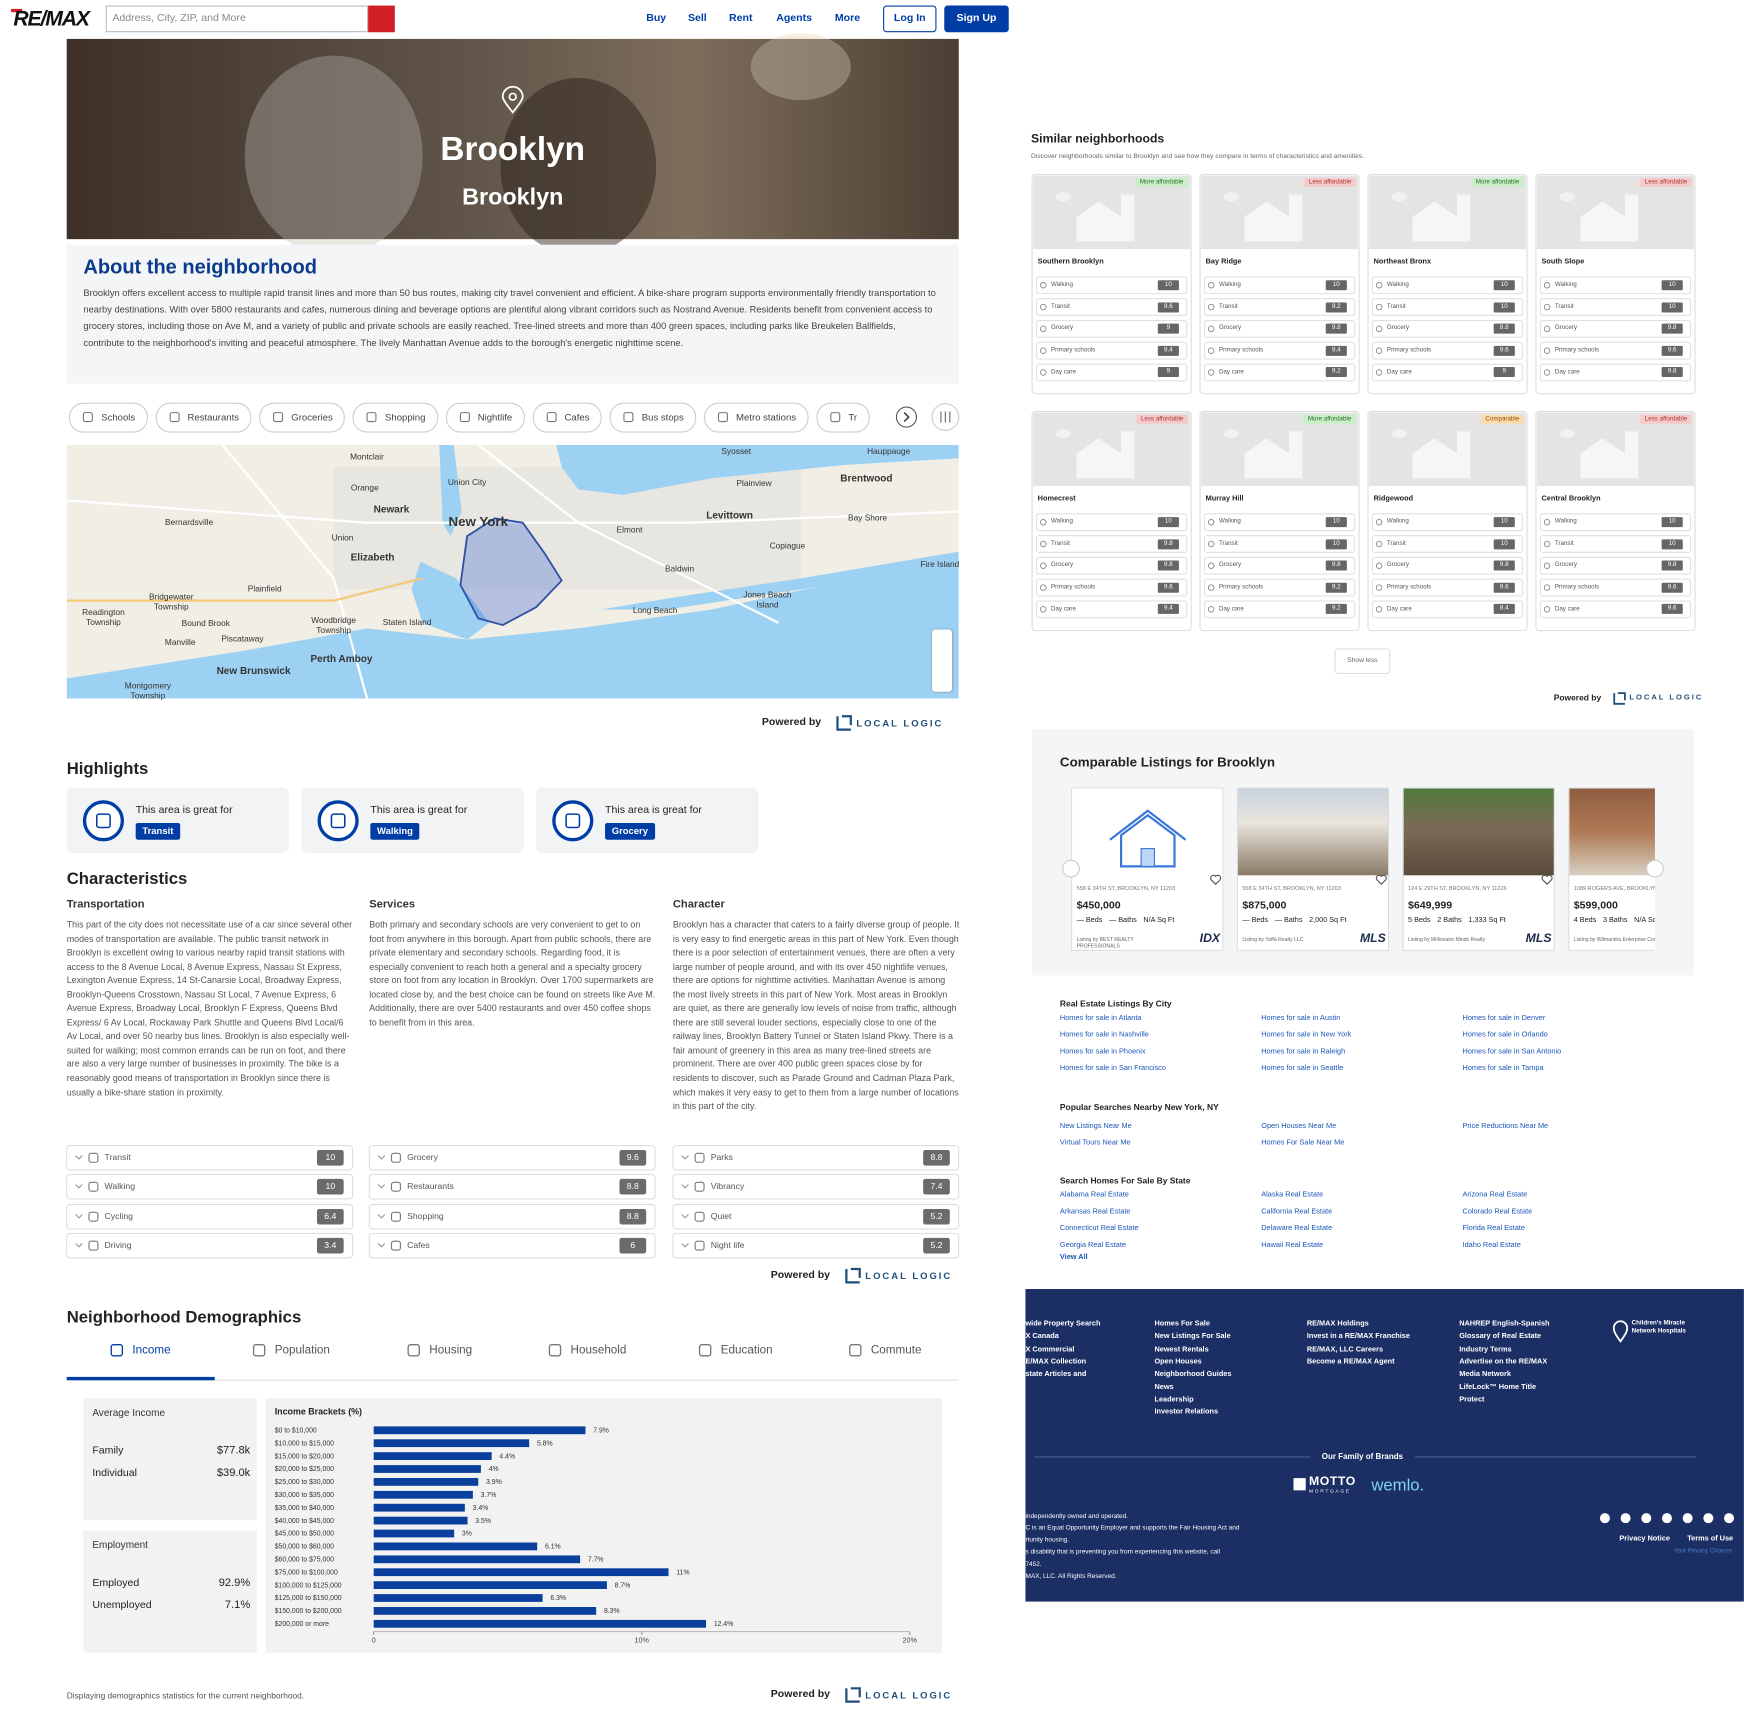  What do you see at coordinates (1504, 1018) in the screenshot?
I see `seo-link: Homes for sale in Denver` at bounding box center [1504, 1018].